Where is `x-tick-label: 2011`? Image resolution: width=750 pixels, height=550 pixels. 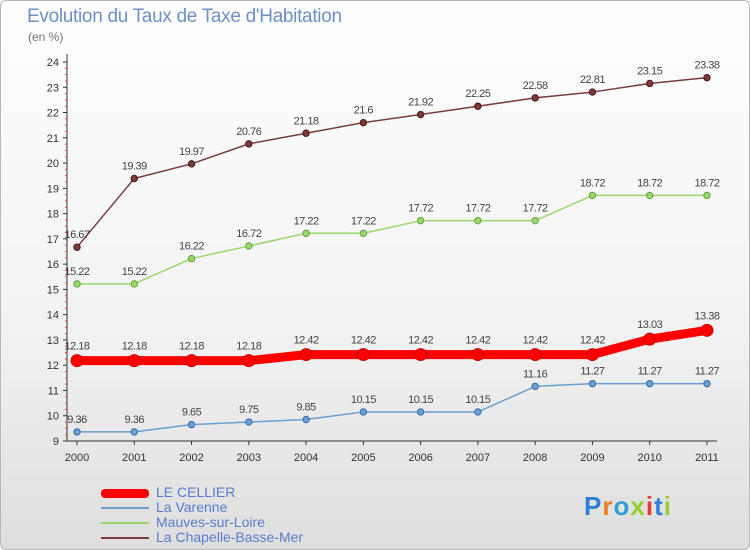
x-tick-label: 2011 is located at coordinates (707, 458).